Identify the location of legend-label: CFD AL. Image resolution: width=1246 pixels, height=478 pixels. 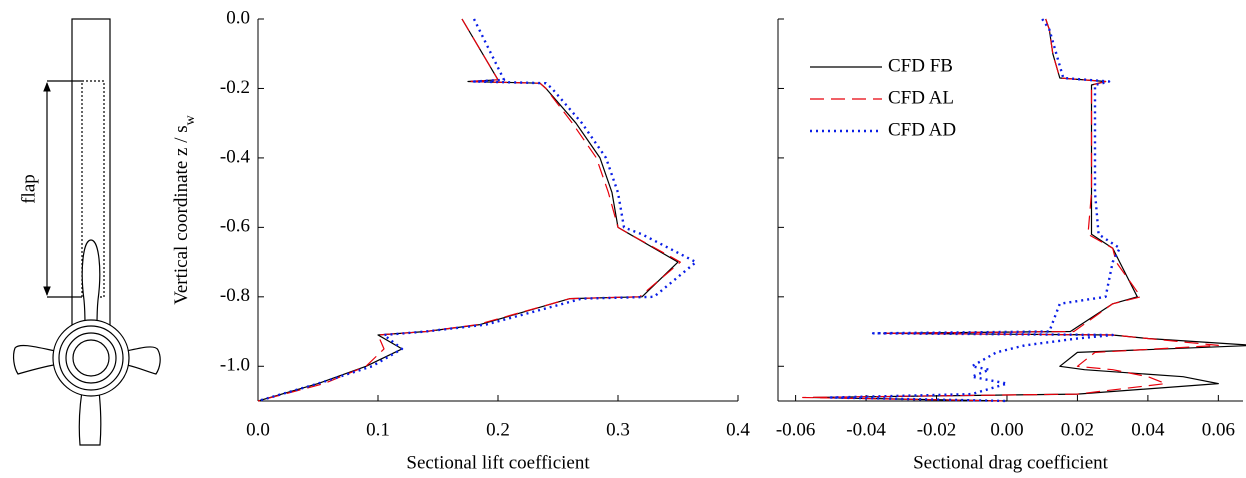
(921, 97).